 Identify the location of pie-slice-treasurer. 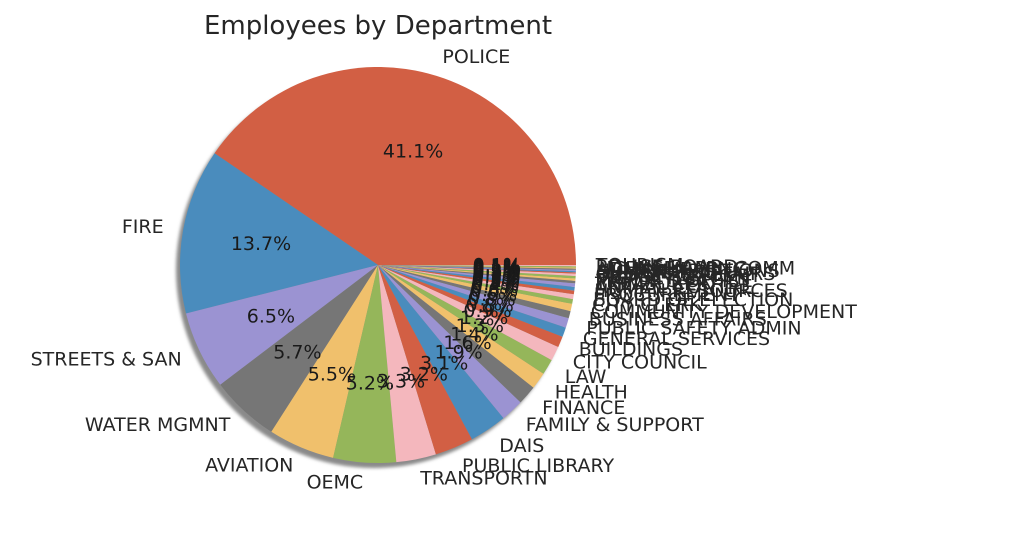
(477, 274).